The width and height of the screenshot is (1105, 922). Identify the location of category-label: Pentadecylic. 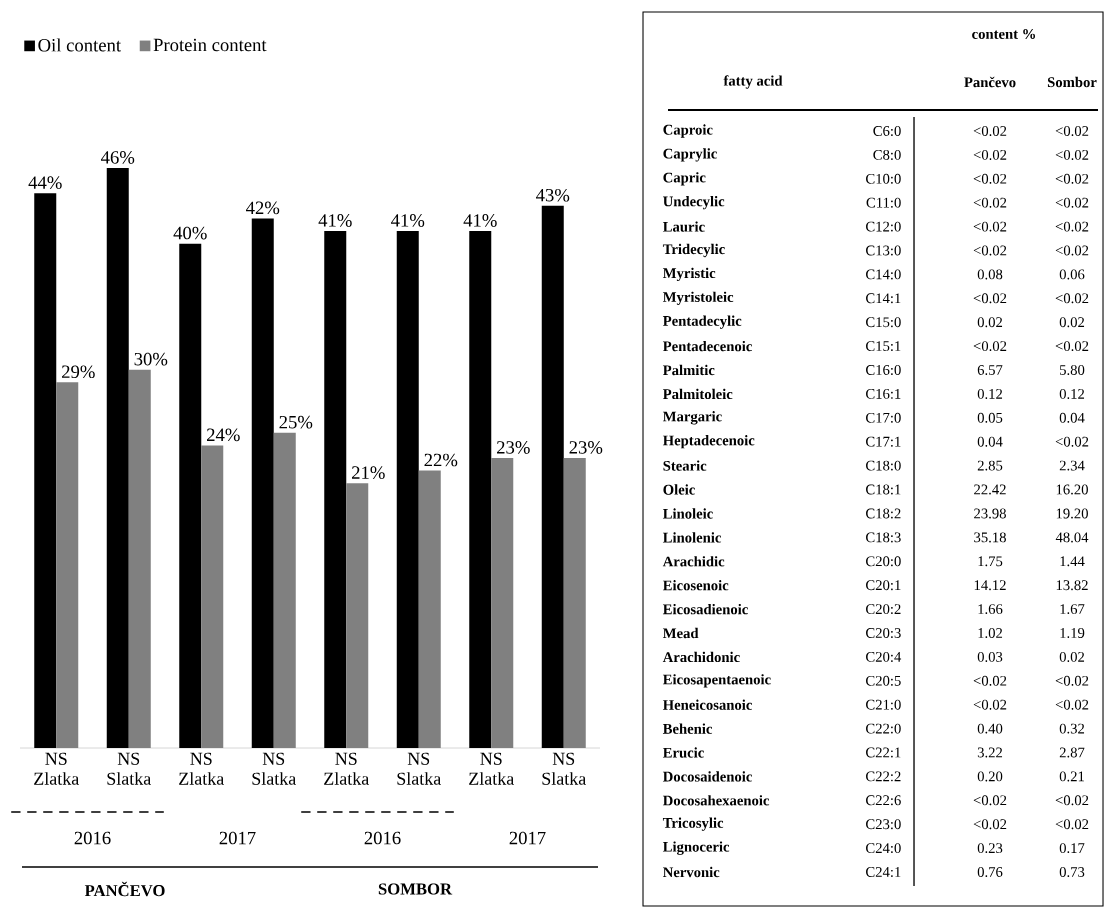
(702, 322).